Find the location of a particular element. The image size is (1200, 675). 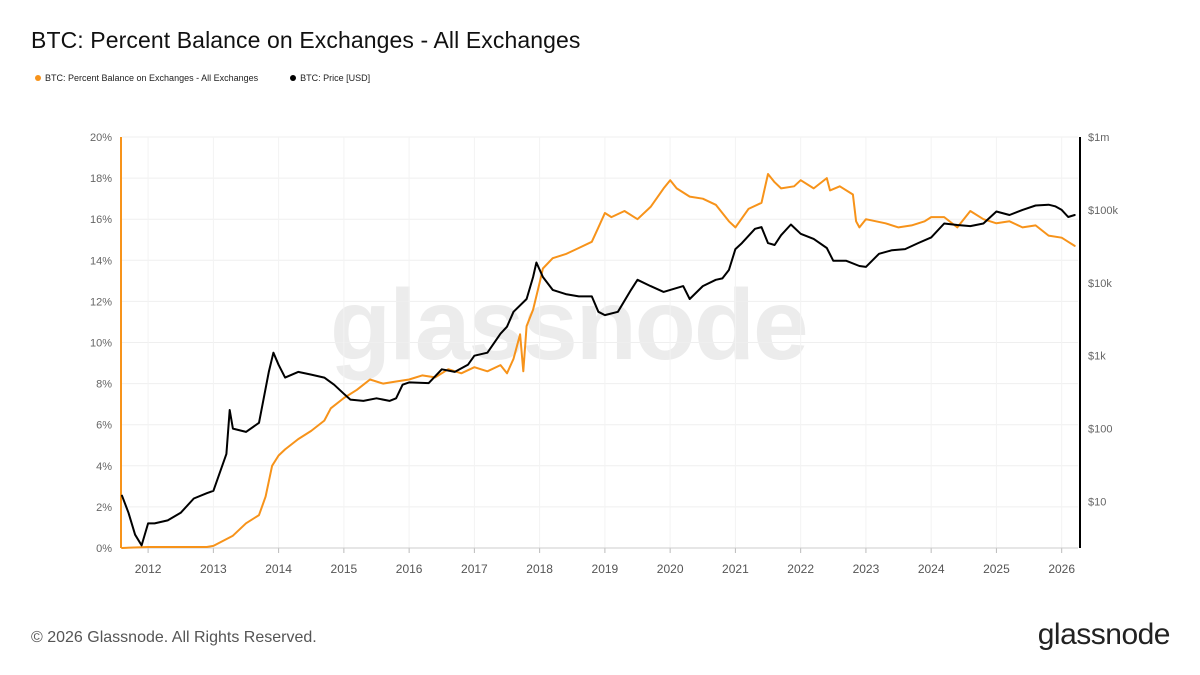

legend-label: BTC: Price [USD] is located at coordinates (335, 78).